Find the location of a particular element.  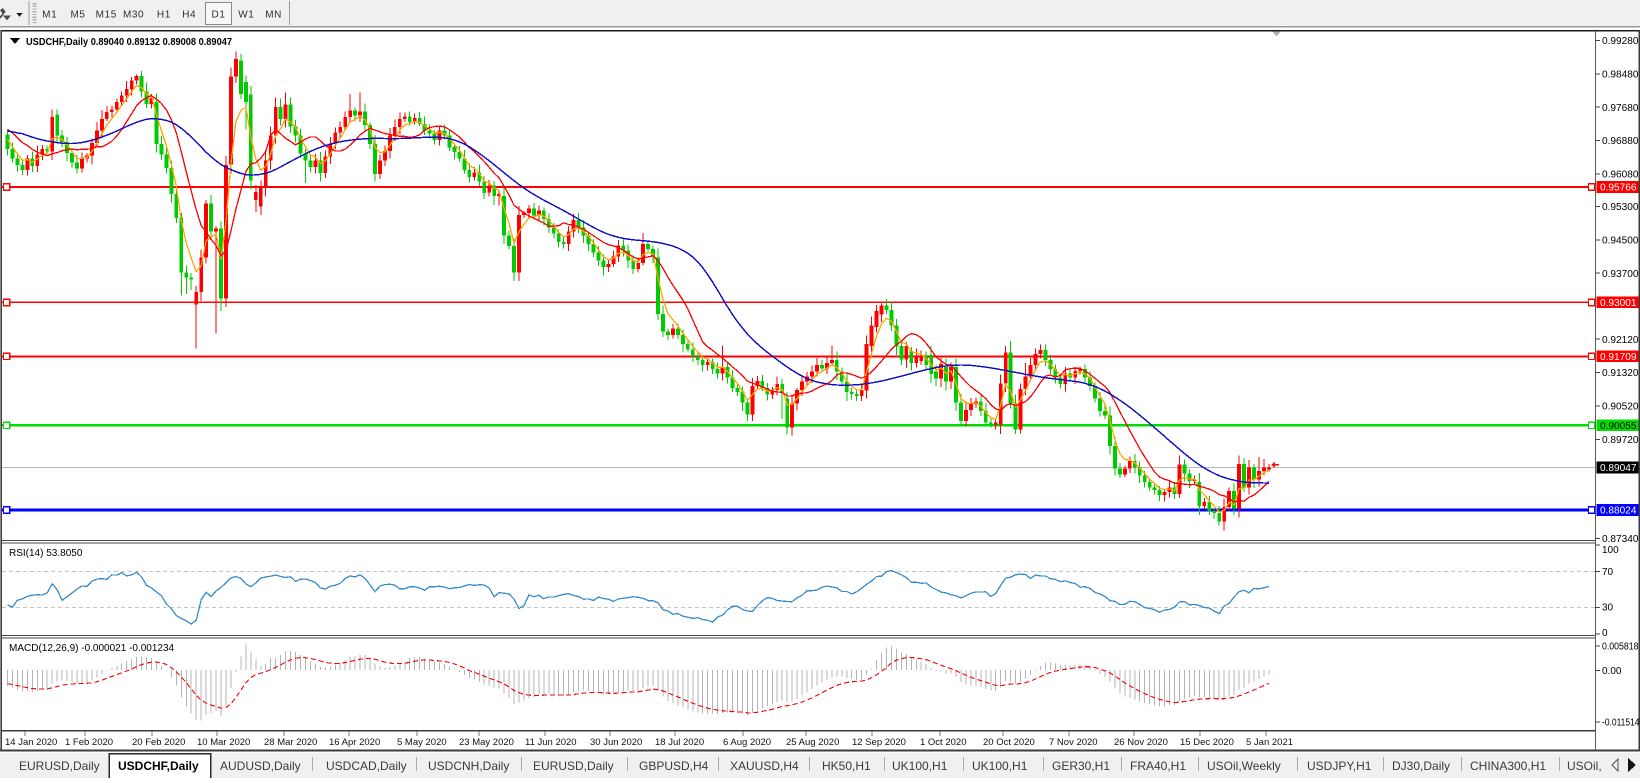

svg-text: 0 is located at coordinates (1605, 633).